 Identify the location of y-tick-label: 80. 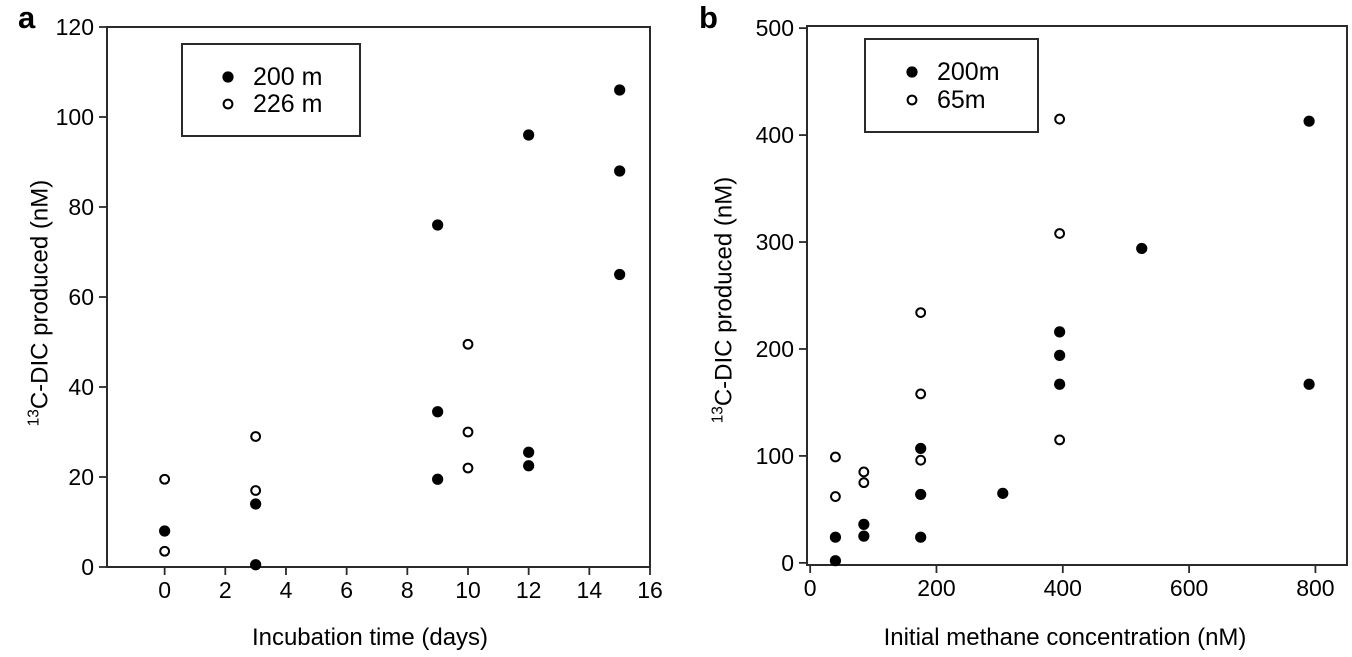
(81, 207).